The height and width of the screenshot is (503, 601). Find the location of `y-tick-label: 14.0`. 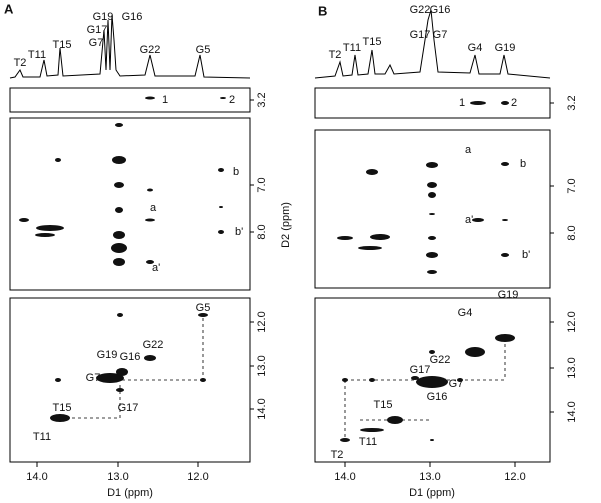

y-tick-label: 14.0 is located at coordinates (262, 408).